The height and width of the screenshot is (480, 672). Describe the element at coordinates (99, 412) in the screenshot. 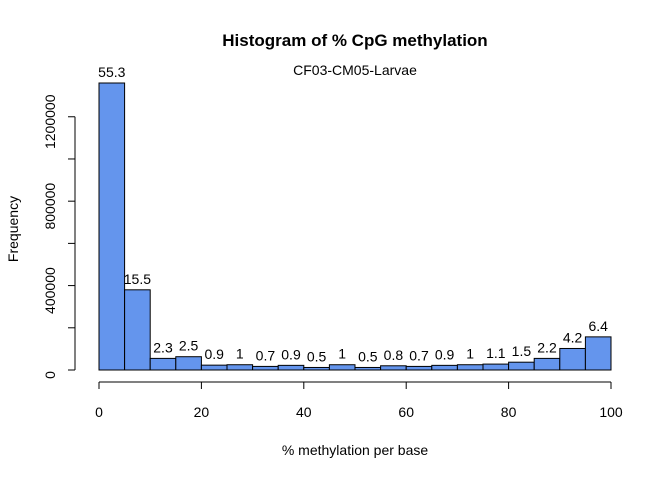

I see `x-tick-label: 0` at that location.